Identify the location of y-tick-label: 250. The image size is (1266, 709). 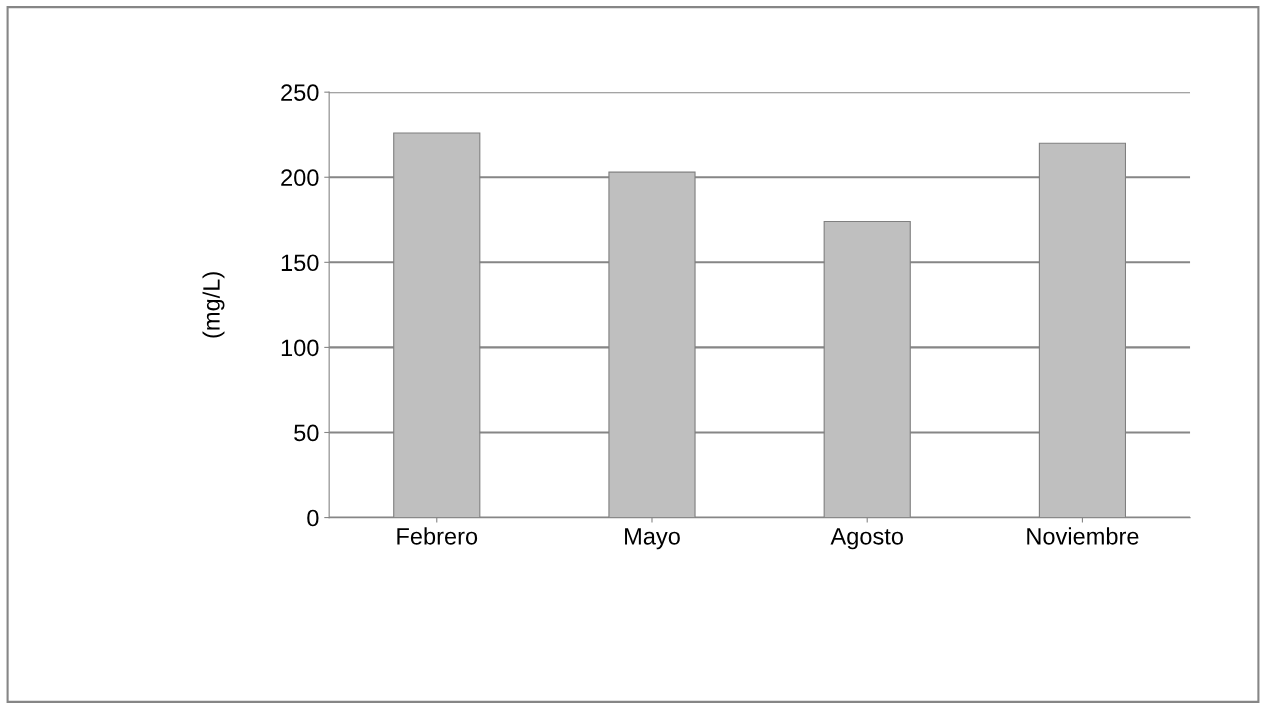
(300, 92).